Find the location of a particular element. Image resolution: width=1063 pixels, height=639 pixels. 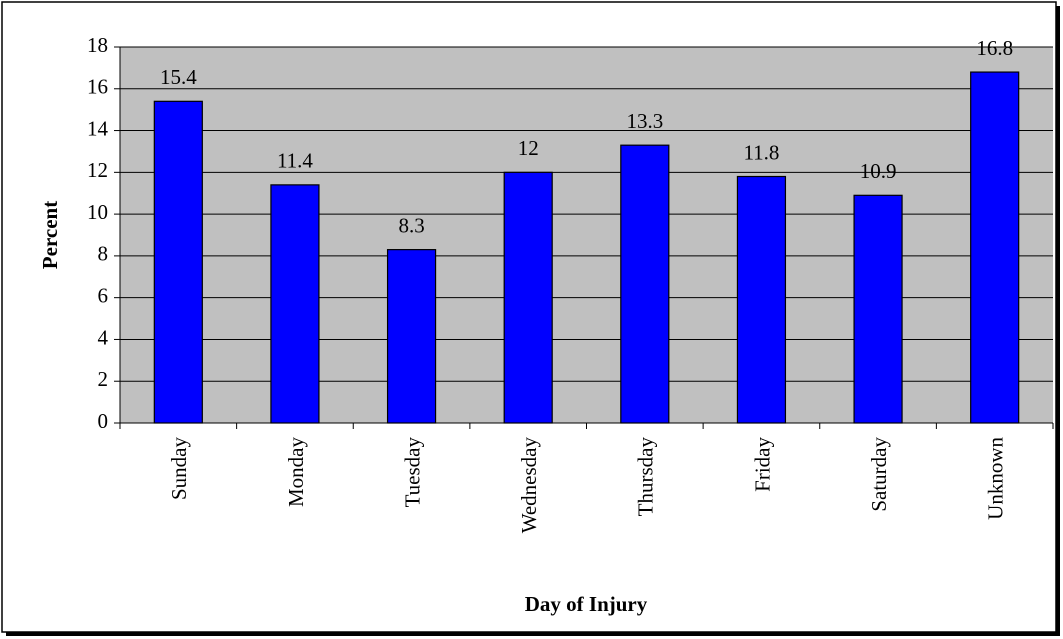

x-tick-label: Thursday is located at coordinates (646, 477).